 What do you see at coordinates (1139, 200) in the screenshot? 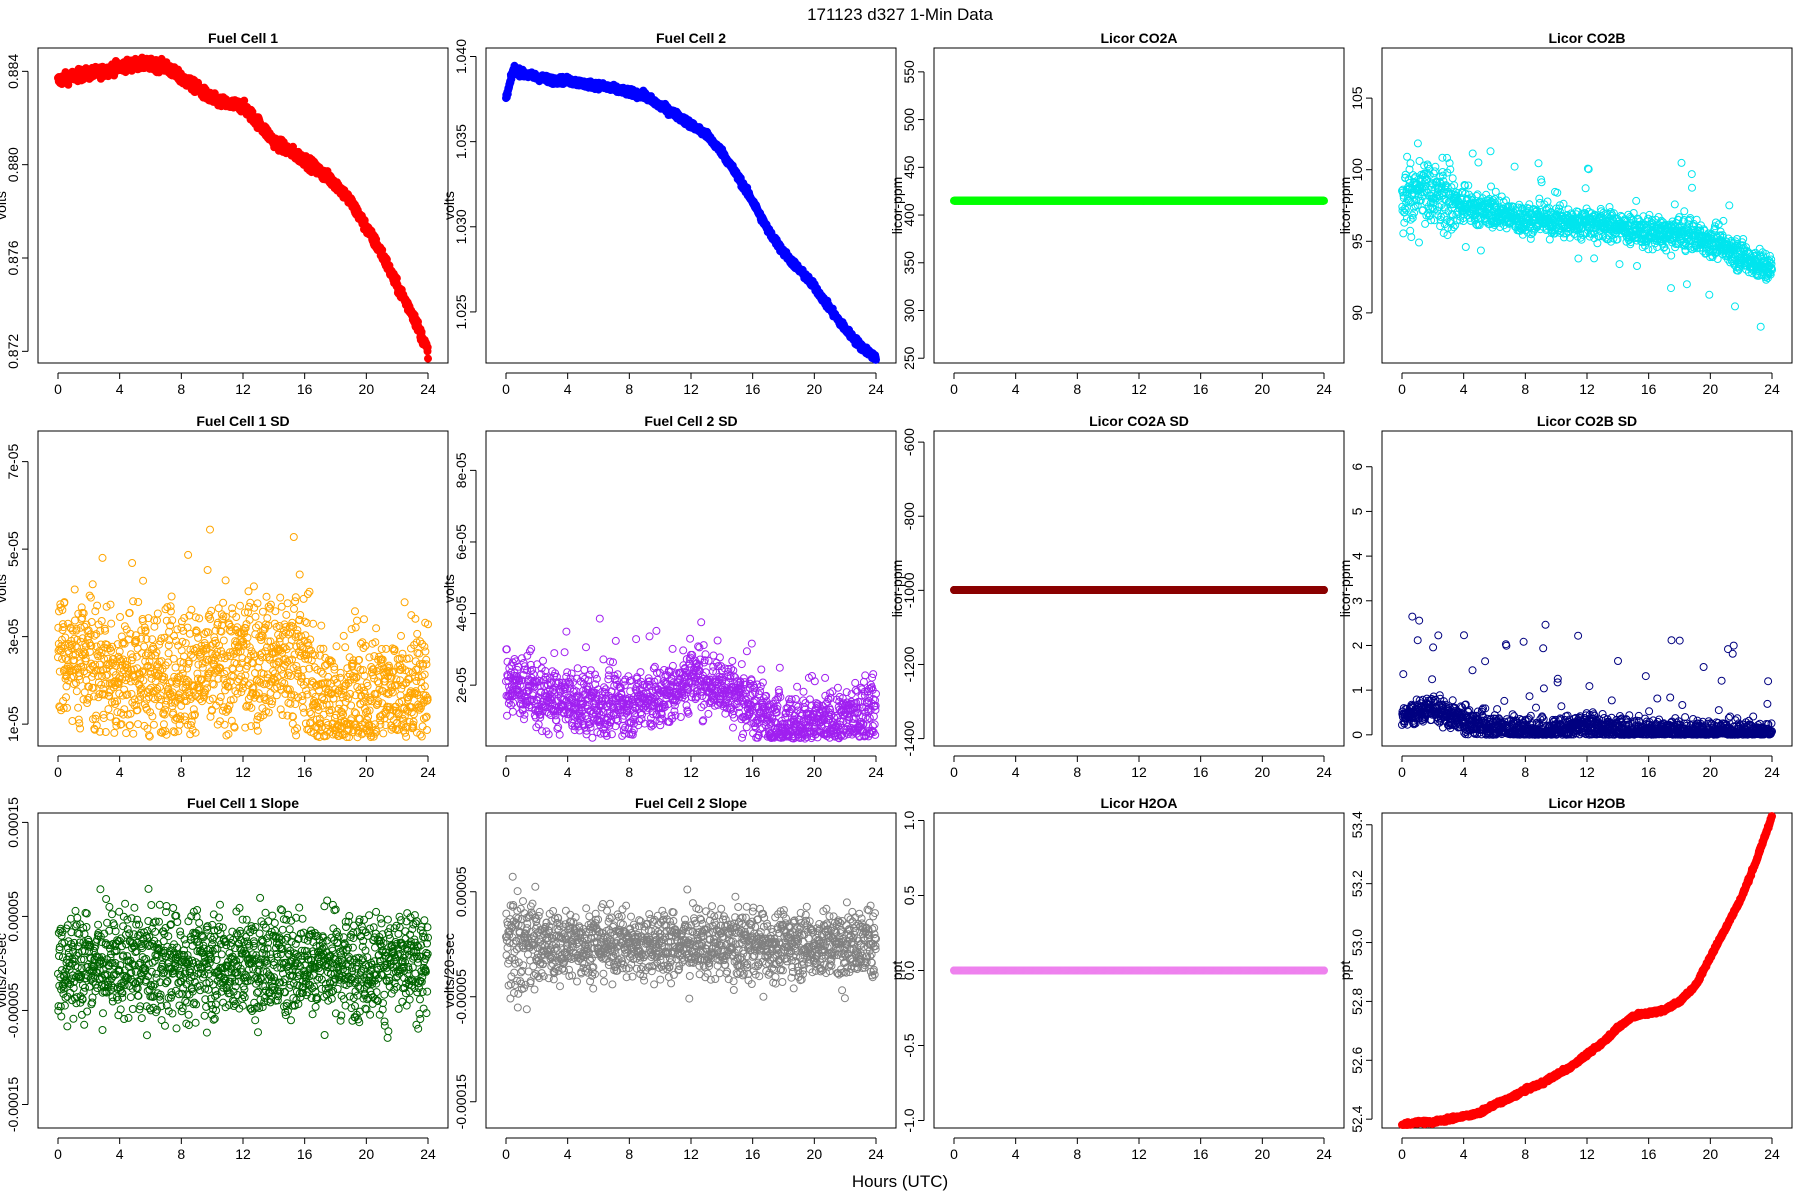
I see `series-co2a` at bounding box center [1139, 200].